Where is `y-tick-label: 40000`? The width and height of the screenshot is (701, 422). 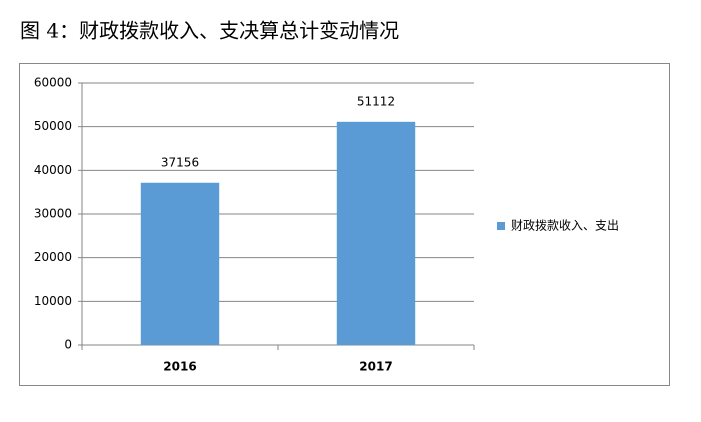
y-tick-label: 40000 is located at coordinates (53, 170).